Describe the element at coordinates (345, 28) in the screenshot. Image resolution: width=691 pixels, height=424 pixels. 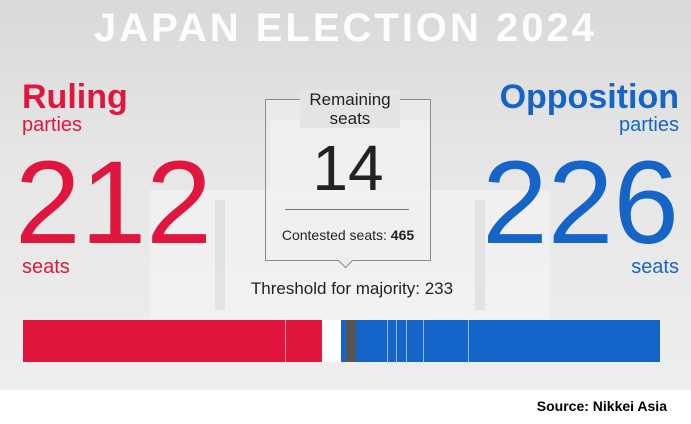
I see `chart-title: JAPAN ELECTION 2024` at that location.